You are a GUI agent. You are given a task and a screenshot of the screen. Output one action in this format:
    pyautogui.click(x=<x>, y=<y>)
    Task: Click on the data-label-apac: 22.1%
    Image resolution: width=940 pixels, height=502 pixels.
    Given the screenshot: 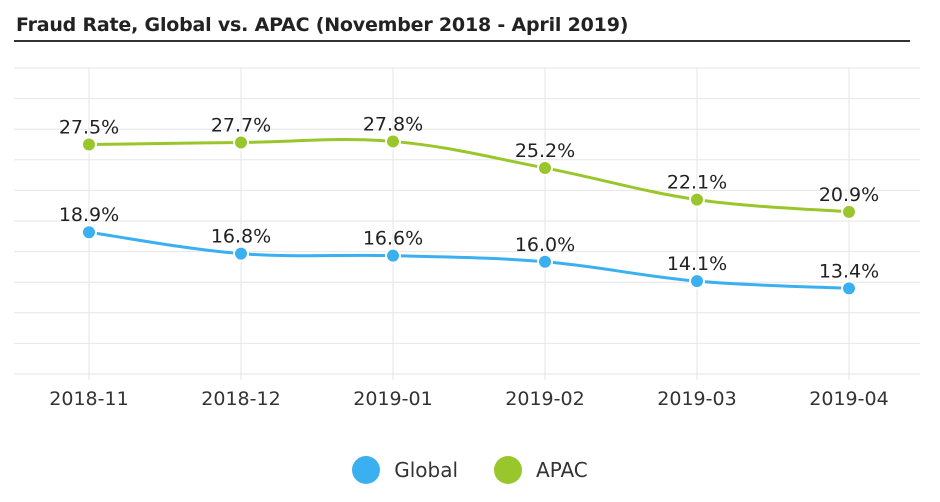 What is the action you would take?
    pyautogui.click(x=697, y=183)
    